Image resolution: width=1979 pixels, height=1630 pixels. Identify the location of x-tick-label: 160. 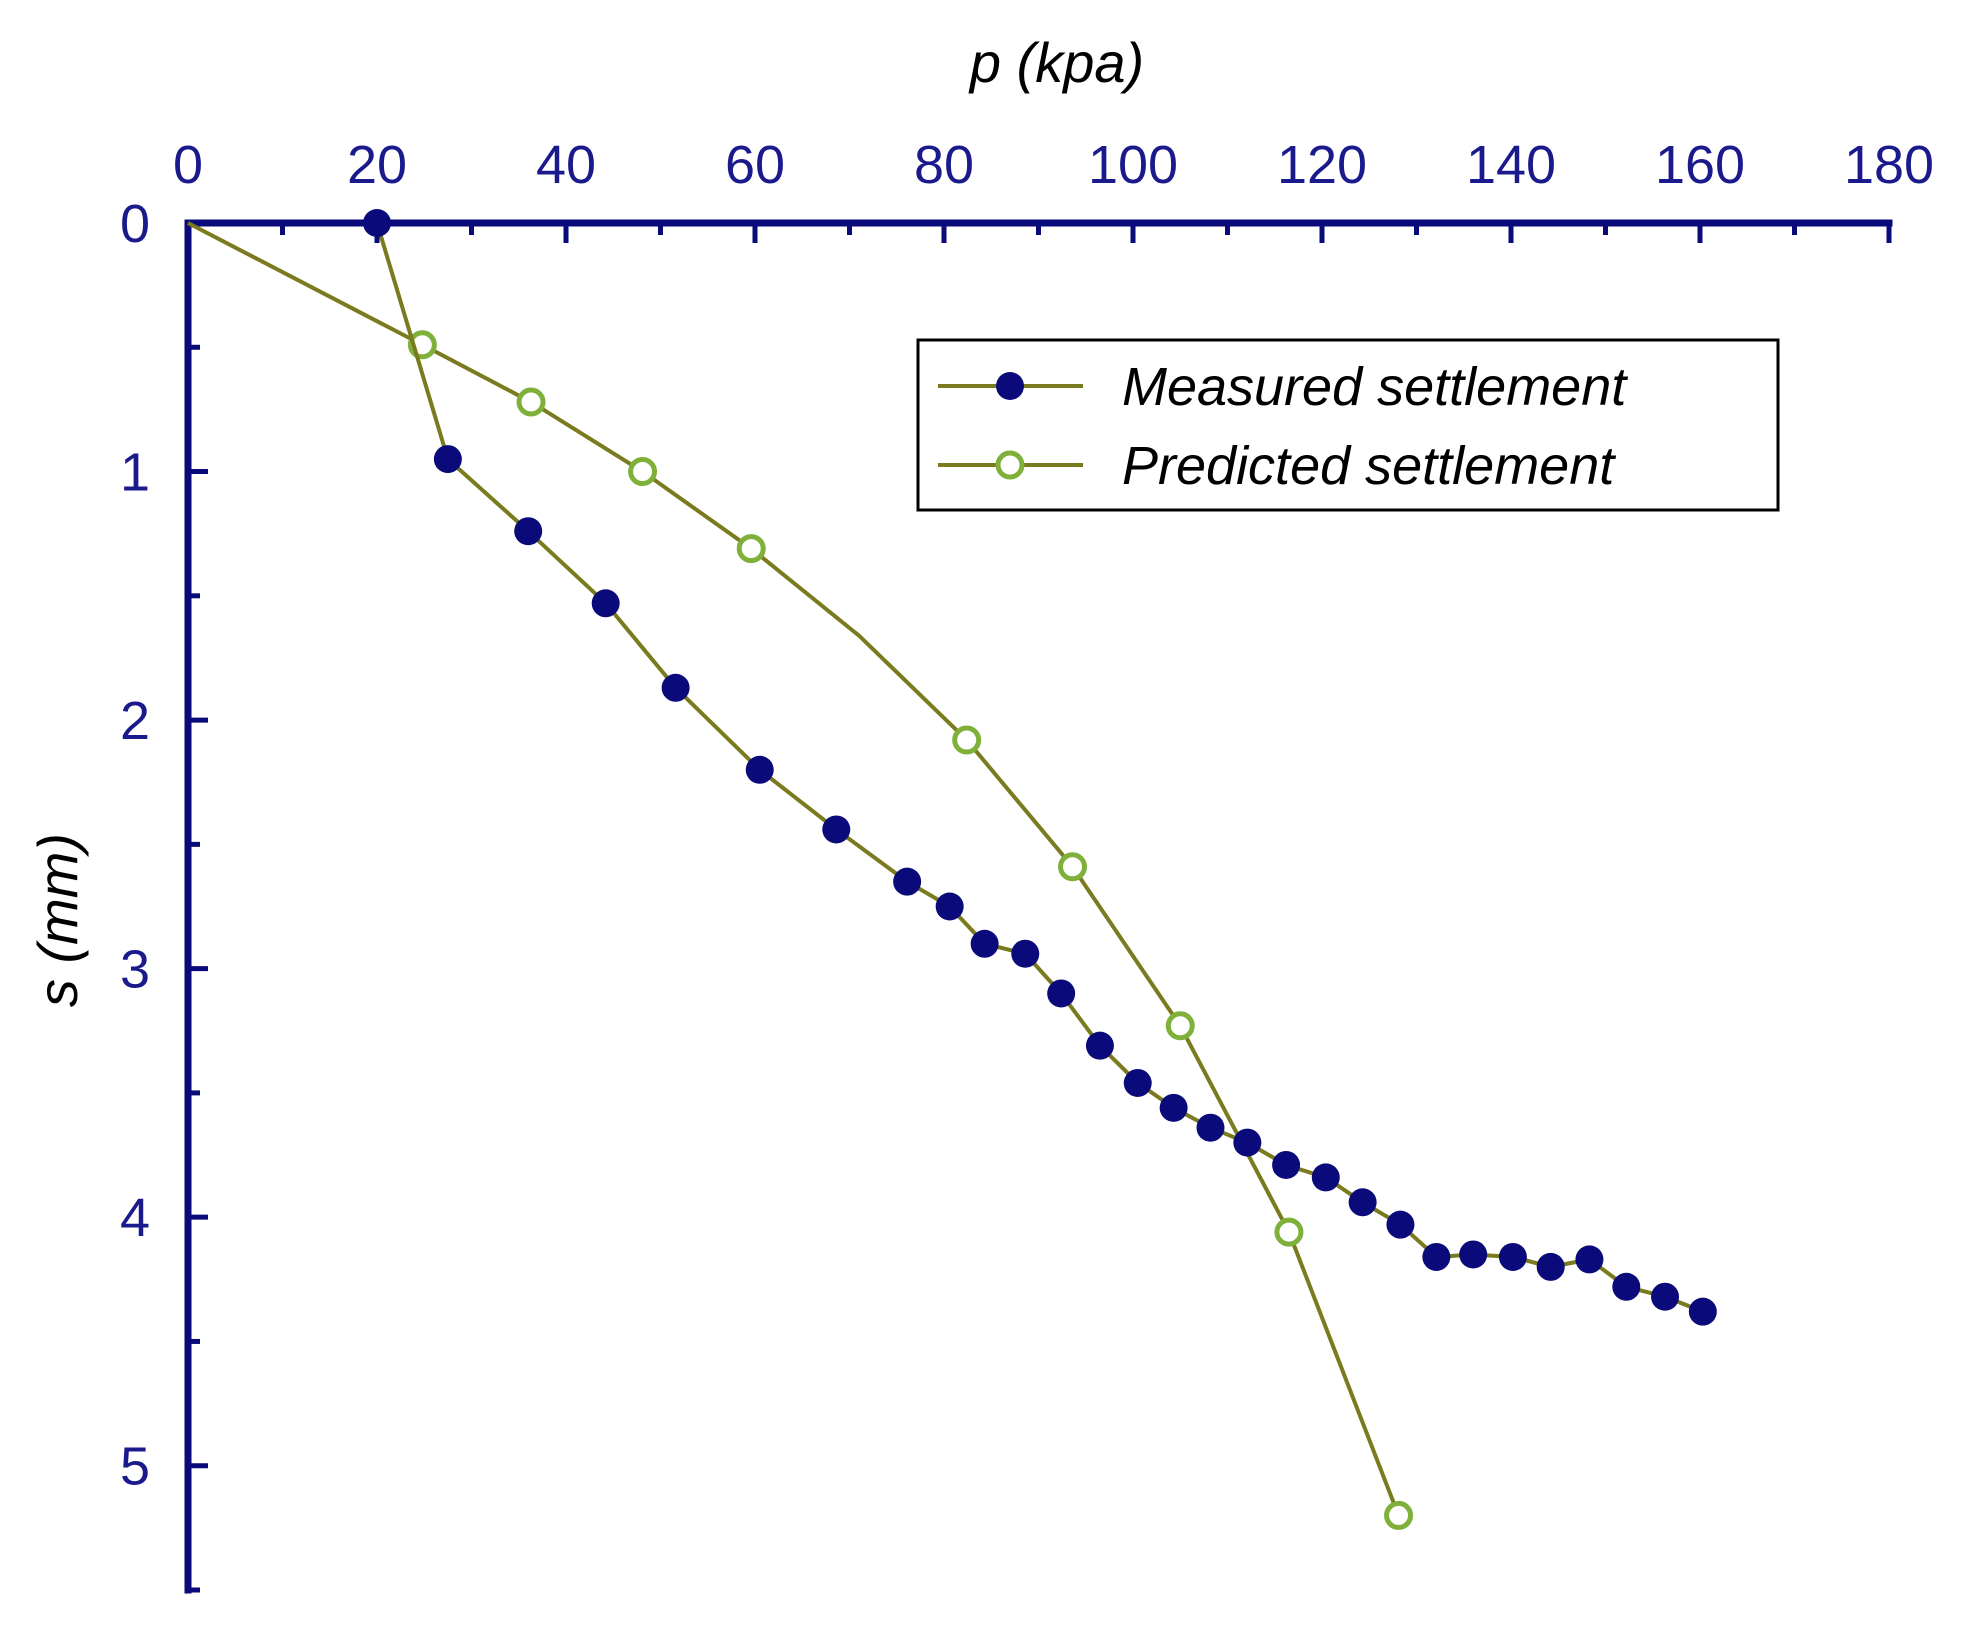
(1700, 165).